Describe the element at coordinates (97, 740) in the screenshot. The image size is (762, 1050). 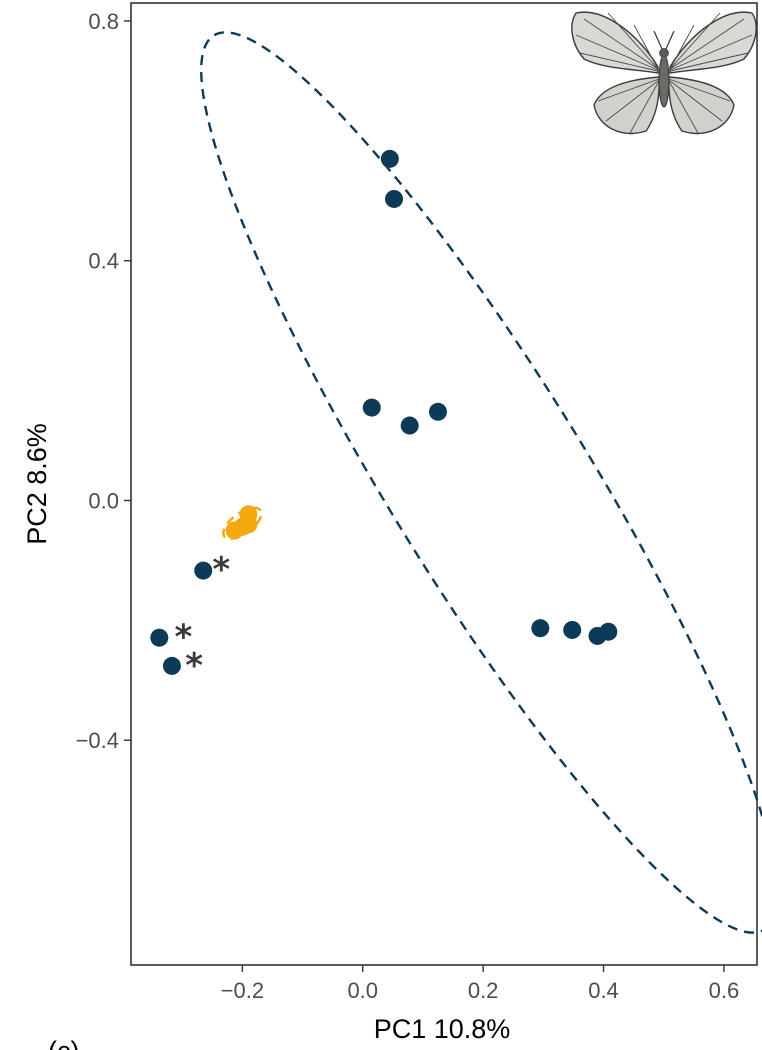
I see `y-tick-label: −0.4` at that location.